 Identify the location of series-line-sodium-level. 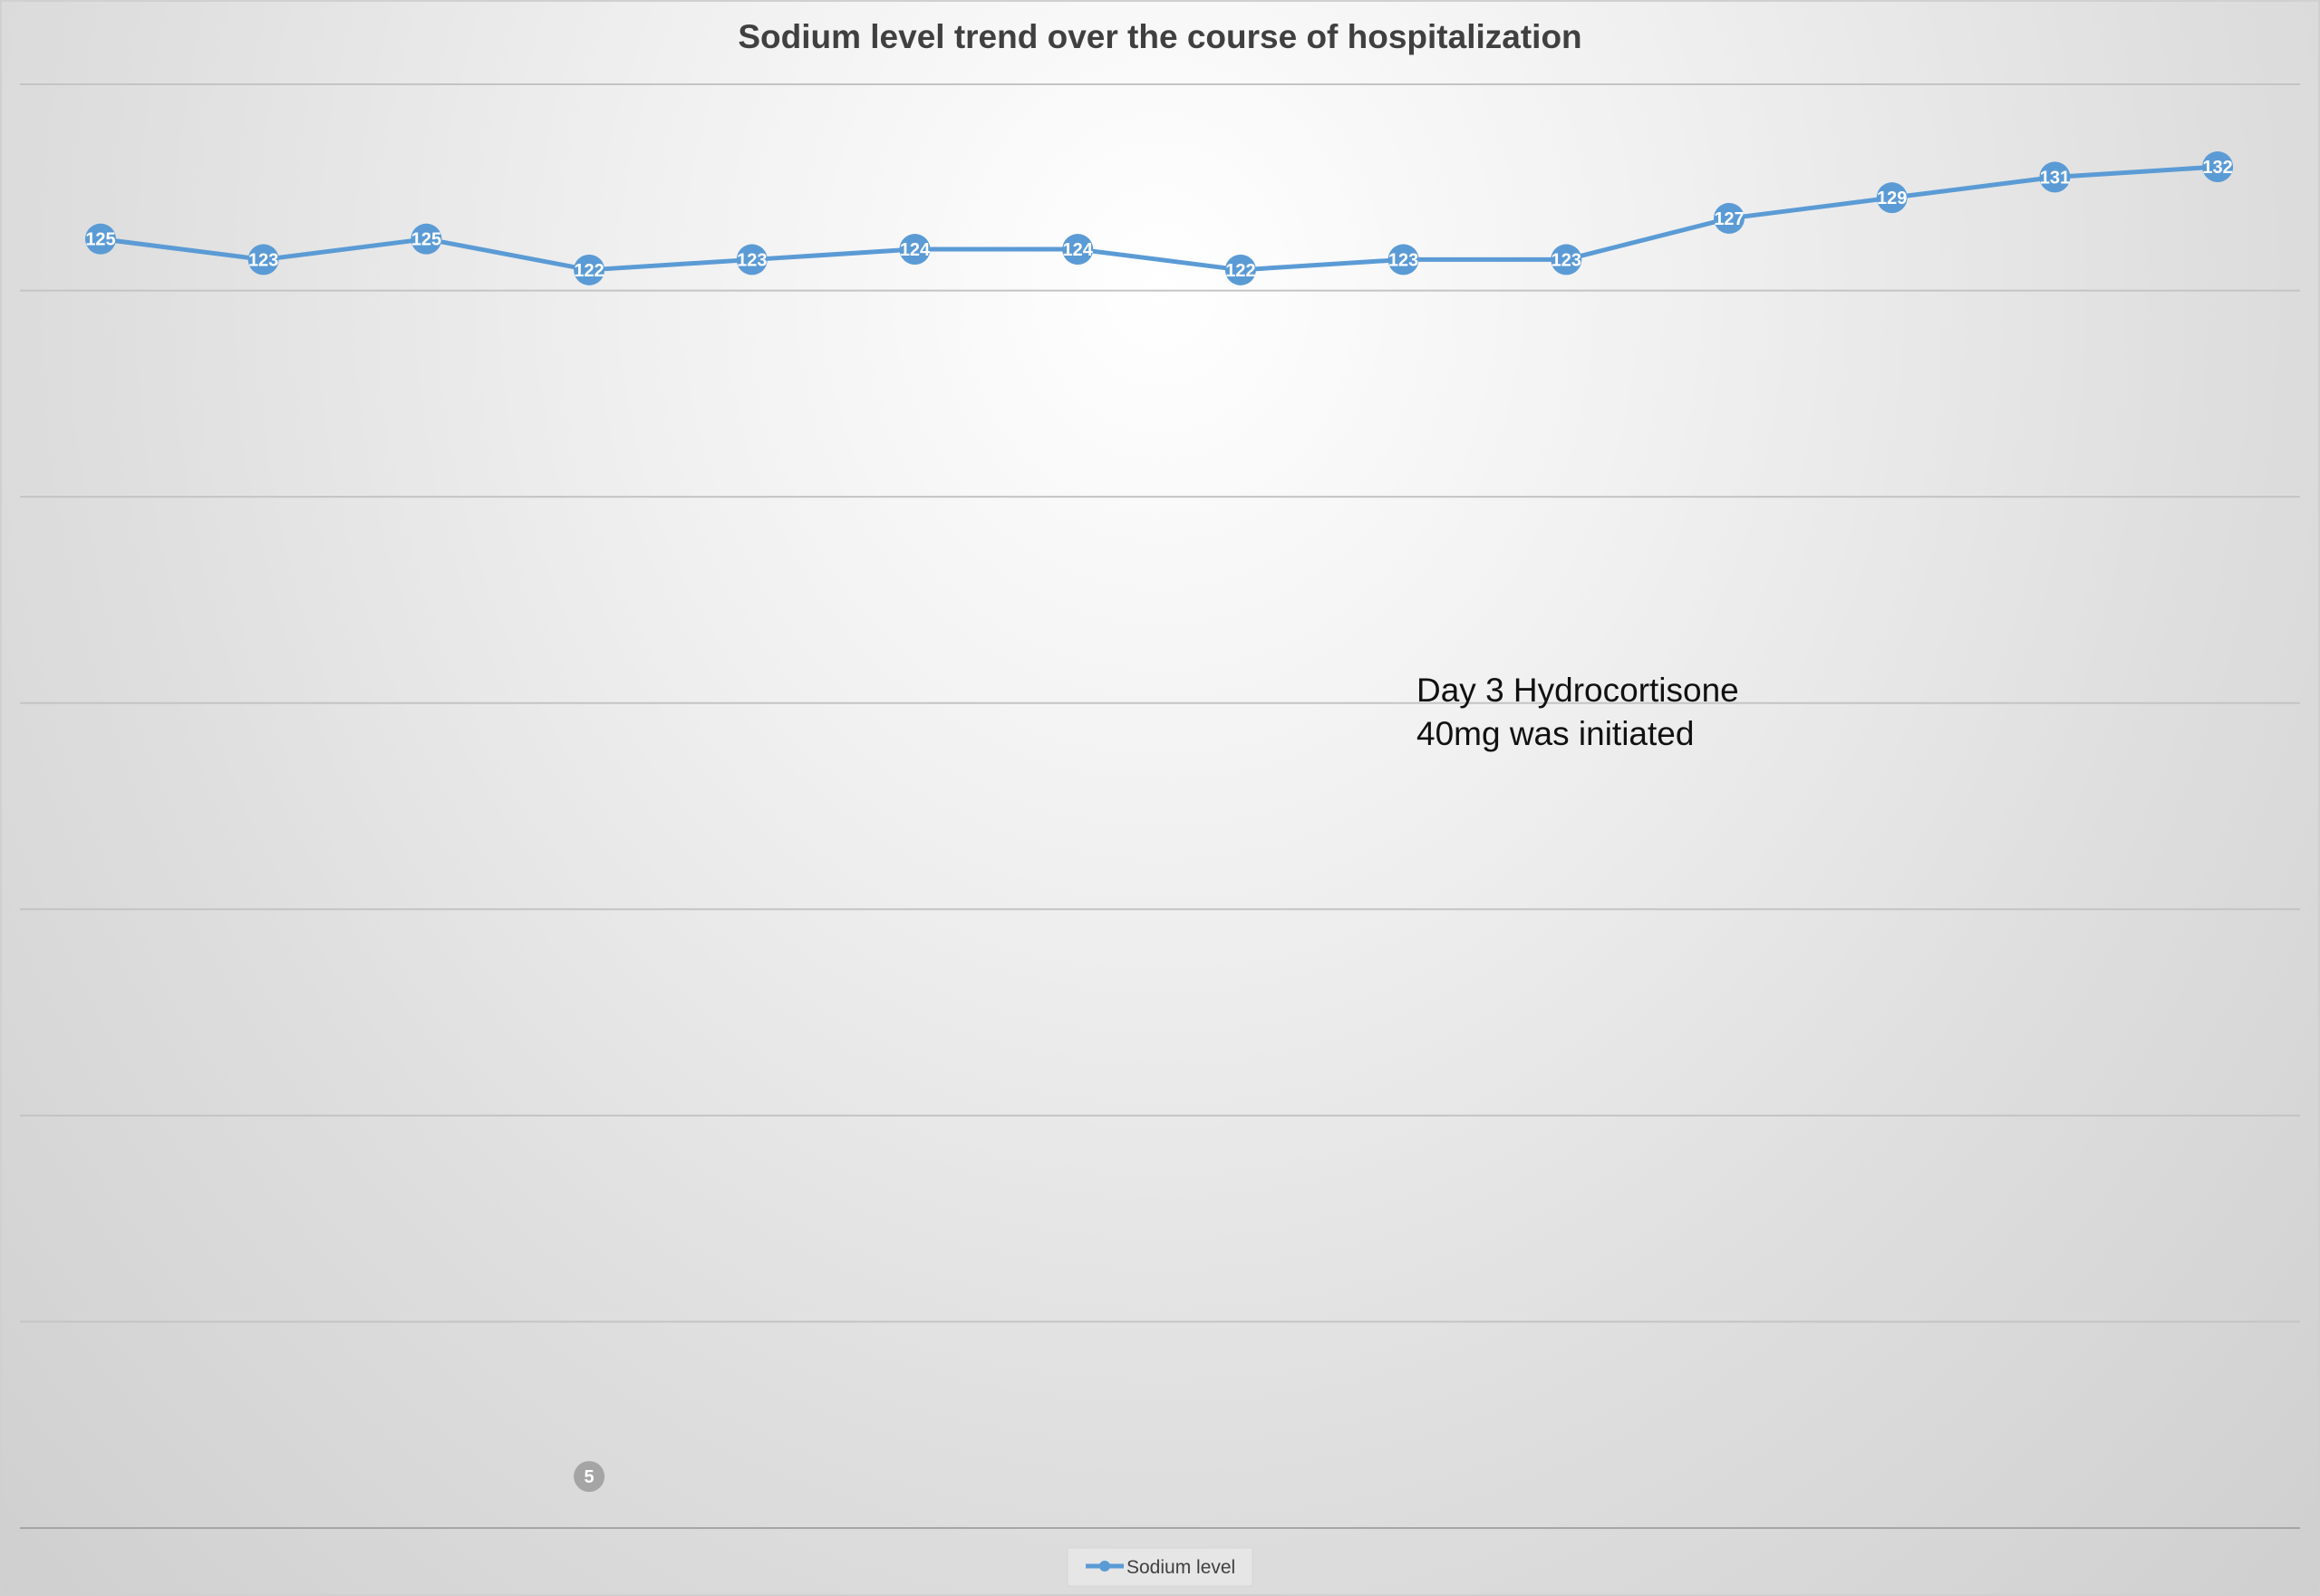
(1159, 218).